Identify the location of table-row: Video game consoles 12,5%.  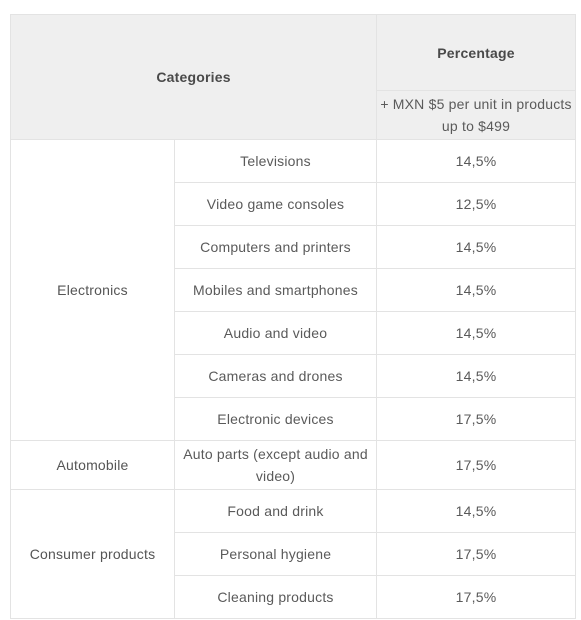
(294, 204).